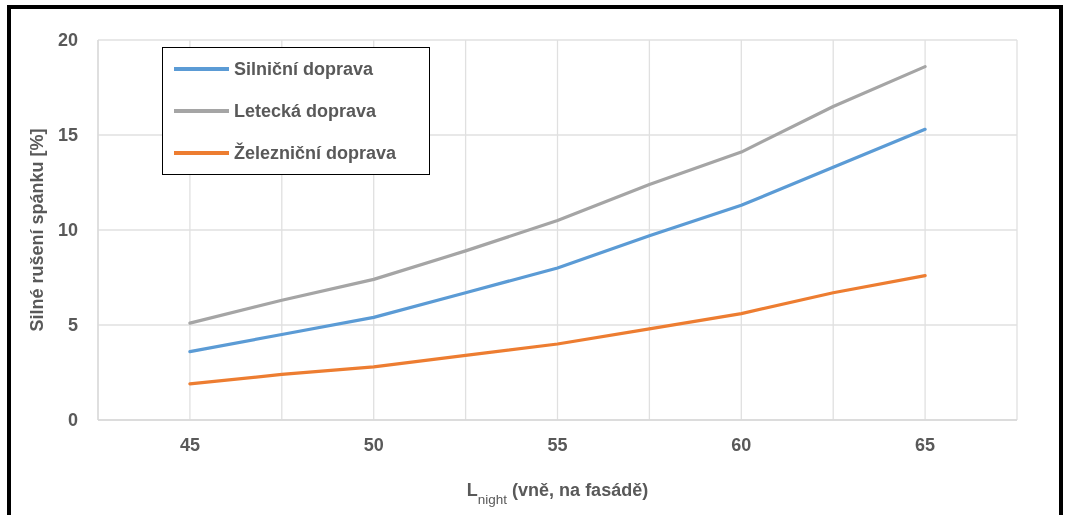 The image size is (1067, 515). What do you see at coordinates (557, 444) in the screenshot?
I see `x-tick-label: 55` at bounding box center [557, 444].